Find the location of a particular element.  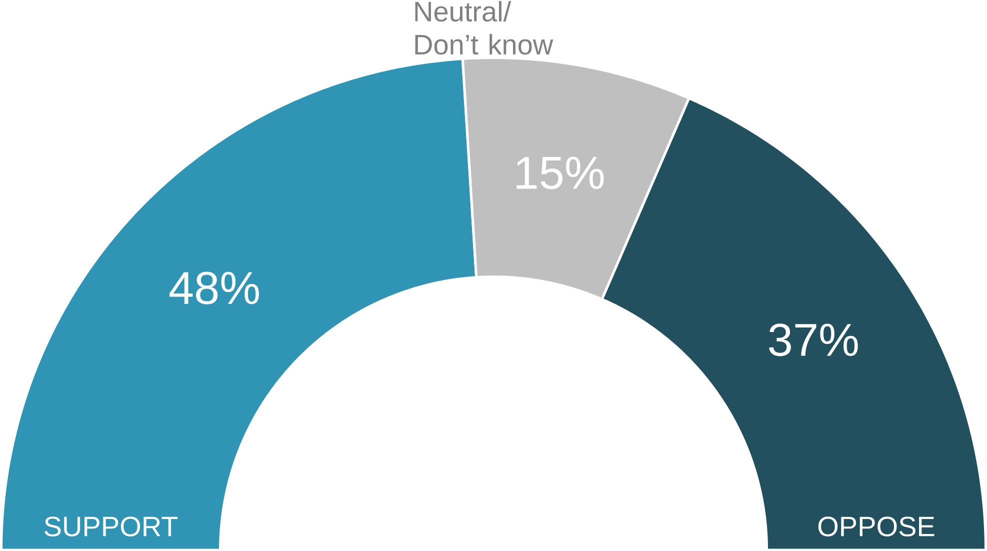

data-label: 48% is located at coordinates (214, 288).